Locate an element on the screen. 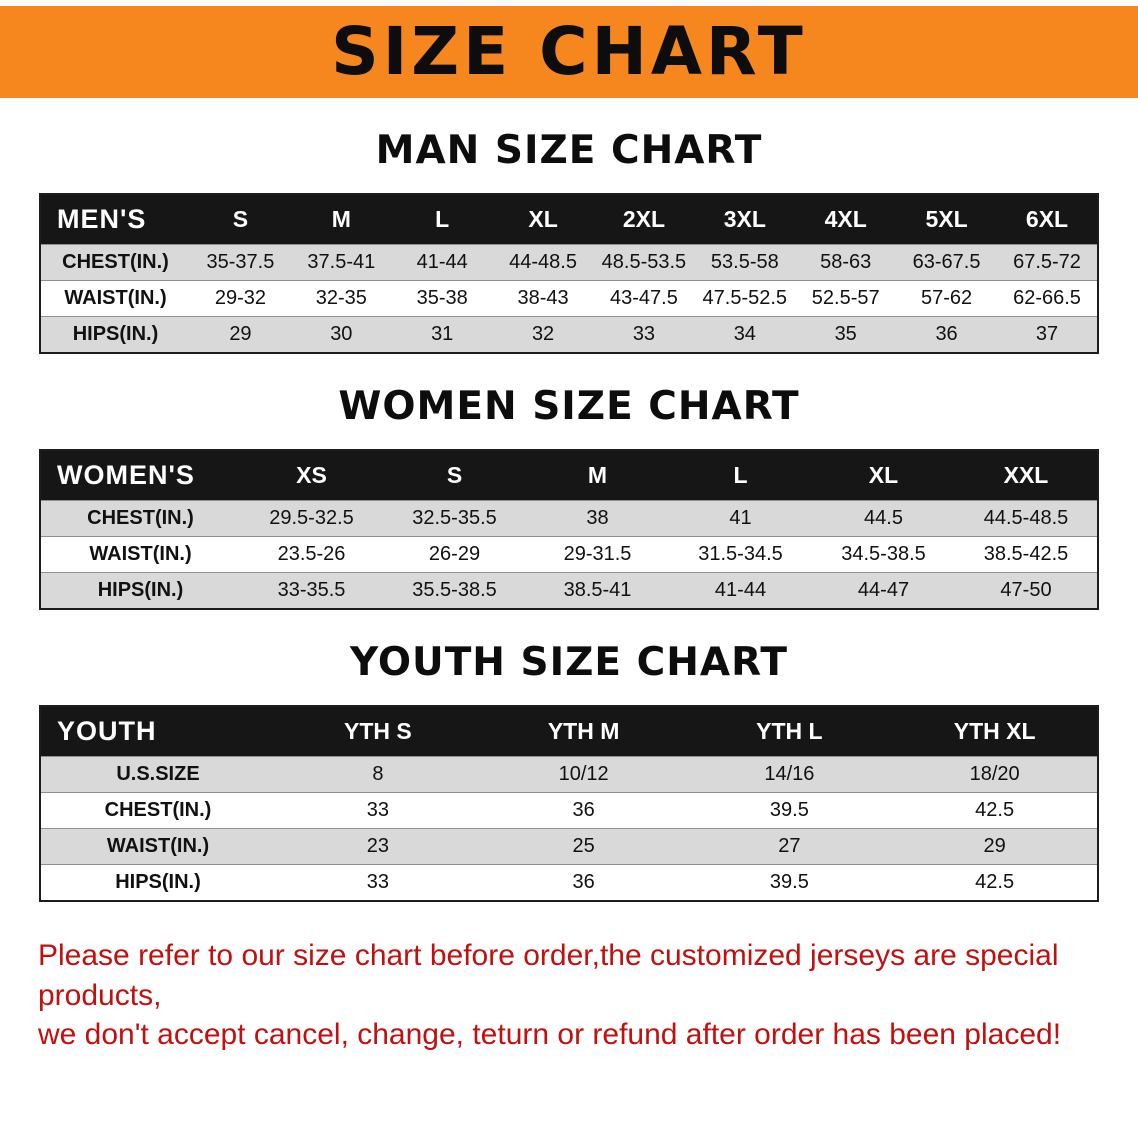  measurement-value: 30 is located at coordinates (341, 334).